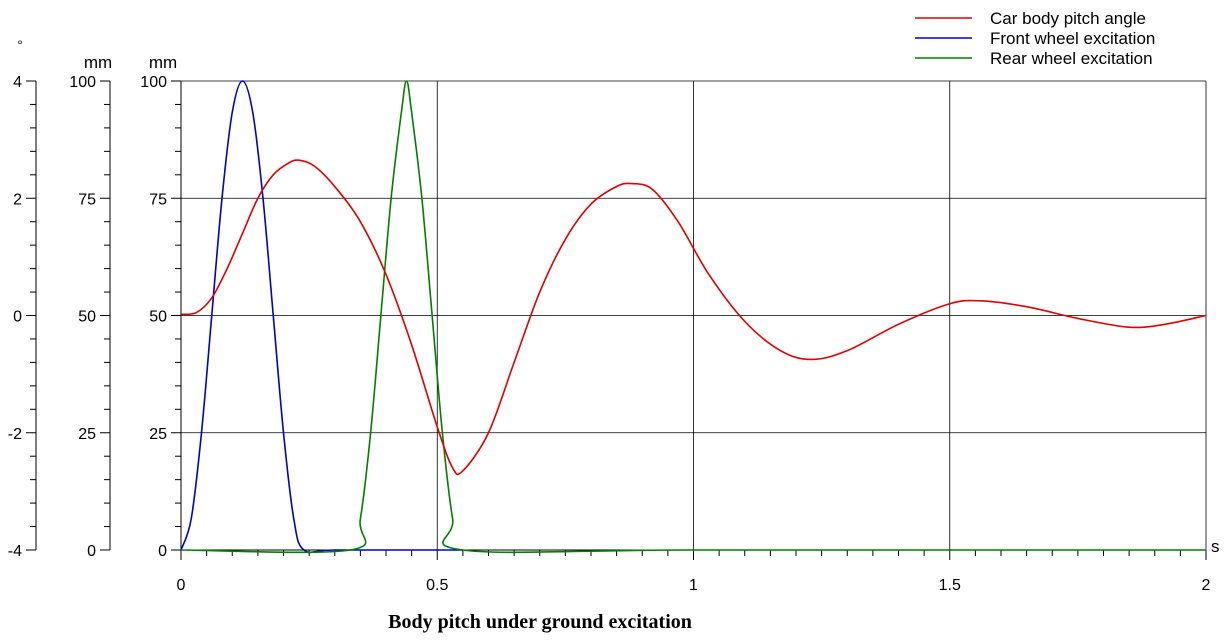 The image size is (1226, 641). I want to click on y-tick-label: -4, so click(15, 551).